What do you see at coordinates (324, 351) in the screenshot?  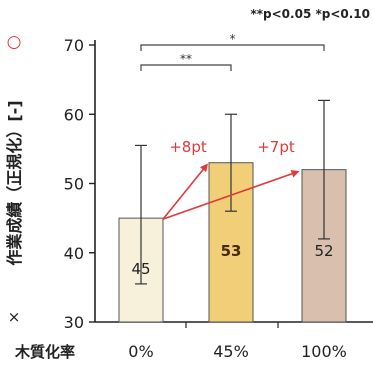 I see `x-tick-label-2: 100%` at bounding box center [324, 351].